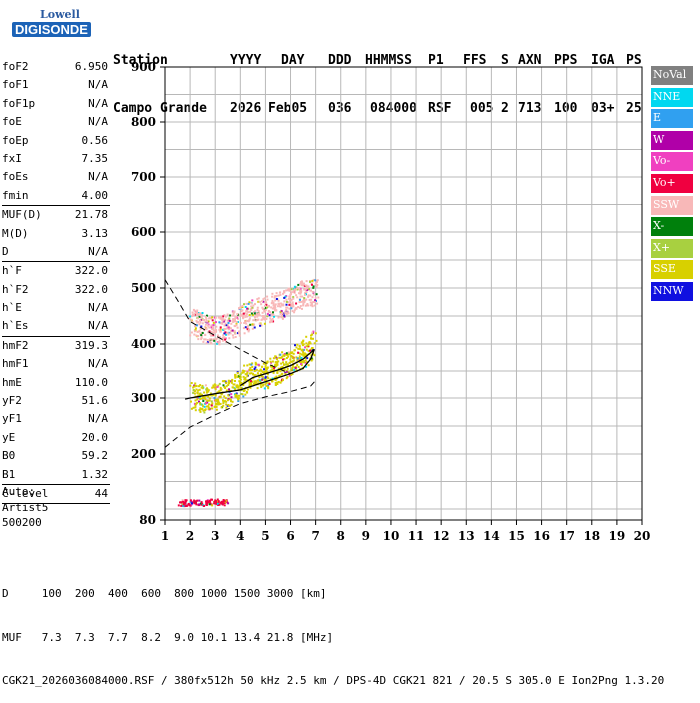 Image resolution: width=700 pixels, height=703 pixels. What do you see at coordinates (9, 474) in the screenshot?
I see `param-name: B1` at bounding box center [9, 474].